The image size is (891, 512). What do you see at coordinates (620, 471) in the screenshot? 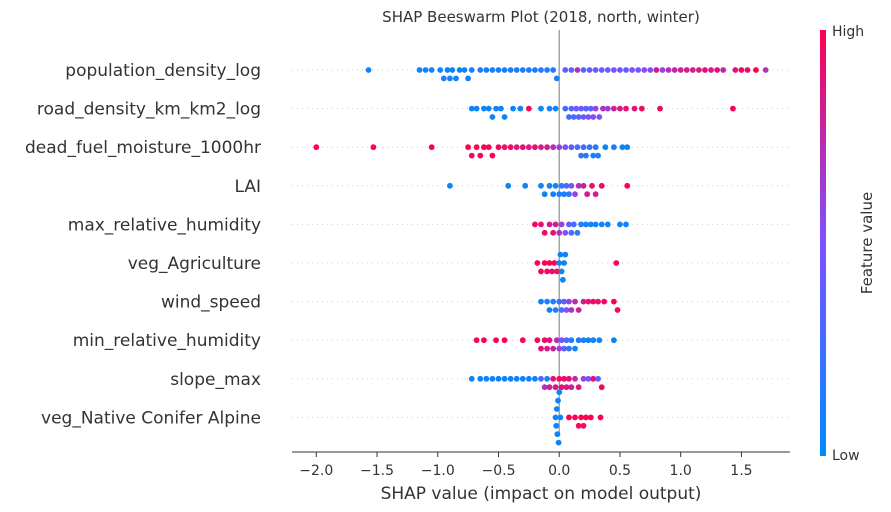
I see `x-tick-label: 0.5` at bounding box center [620, 471].